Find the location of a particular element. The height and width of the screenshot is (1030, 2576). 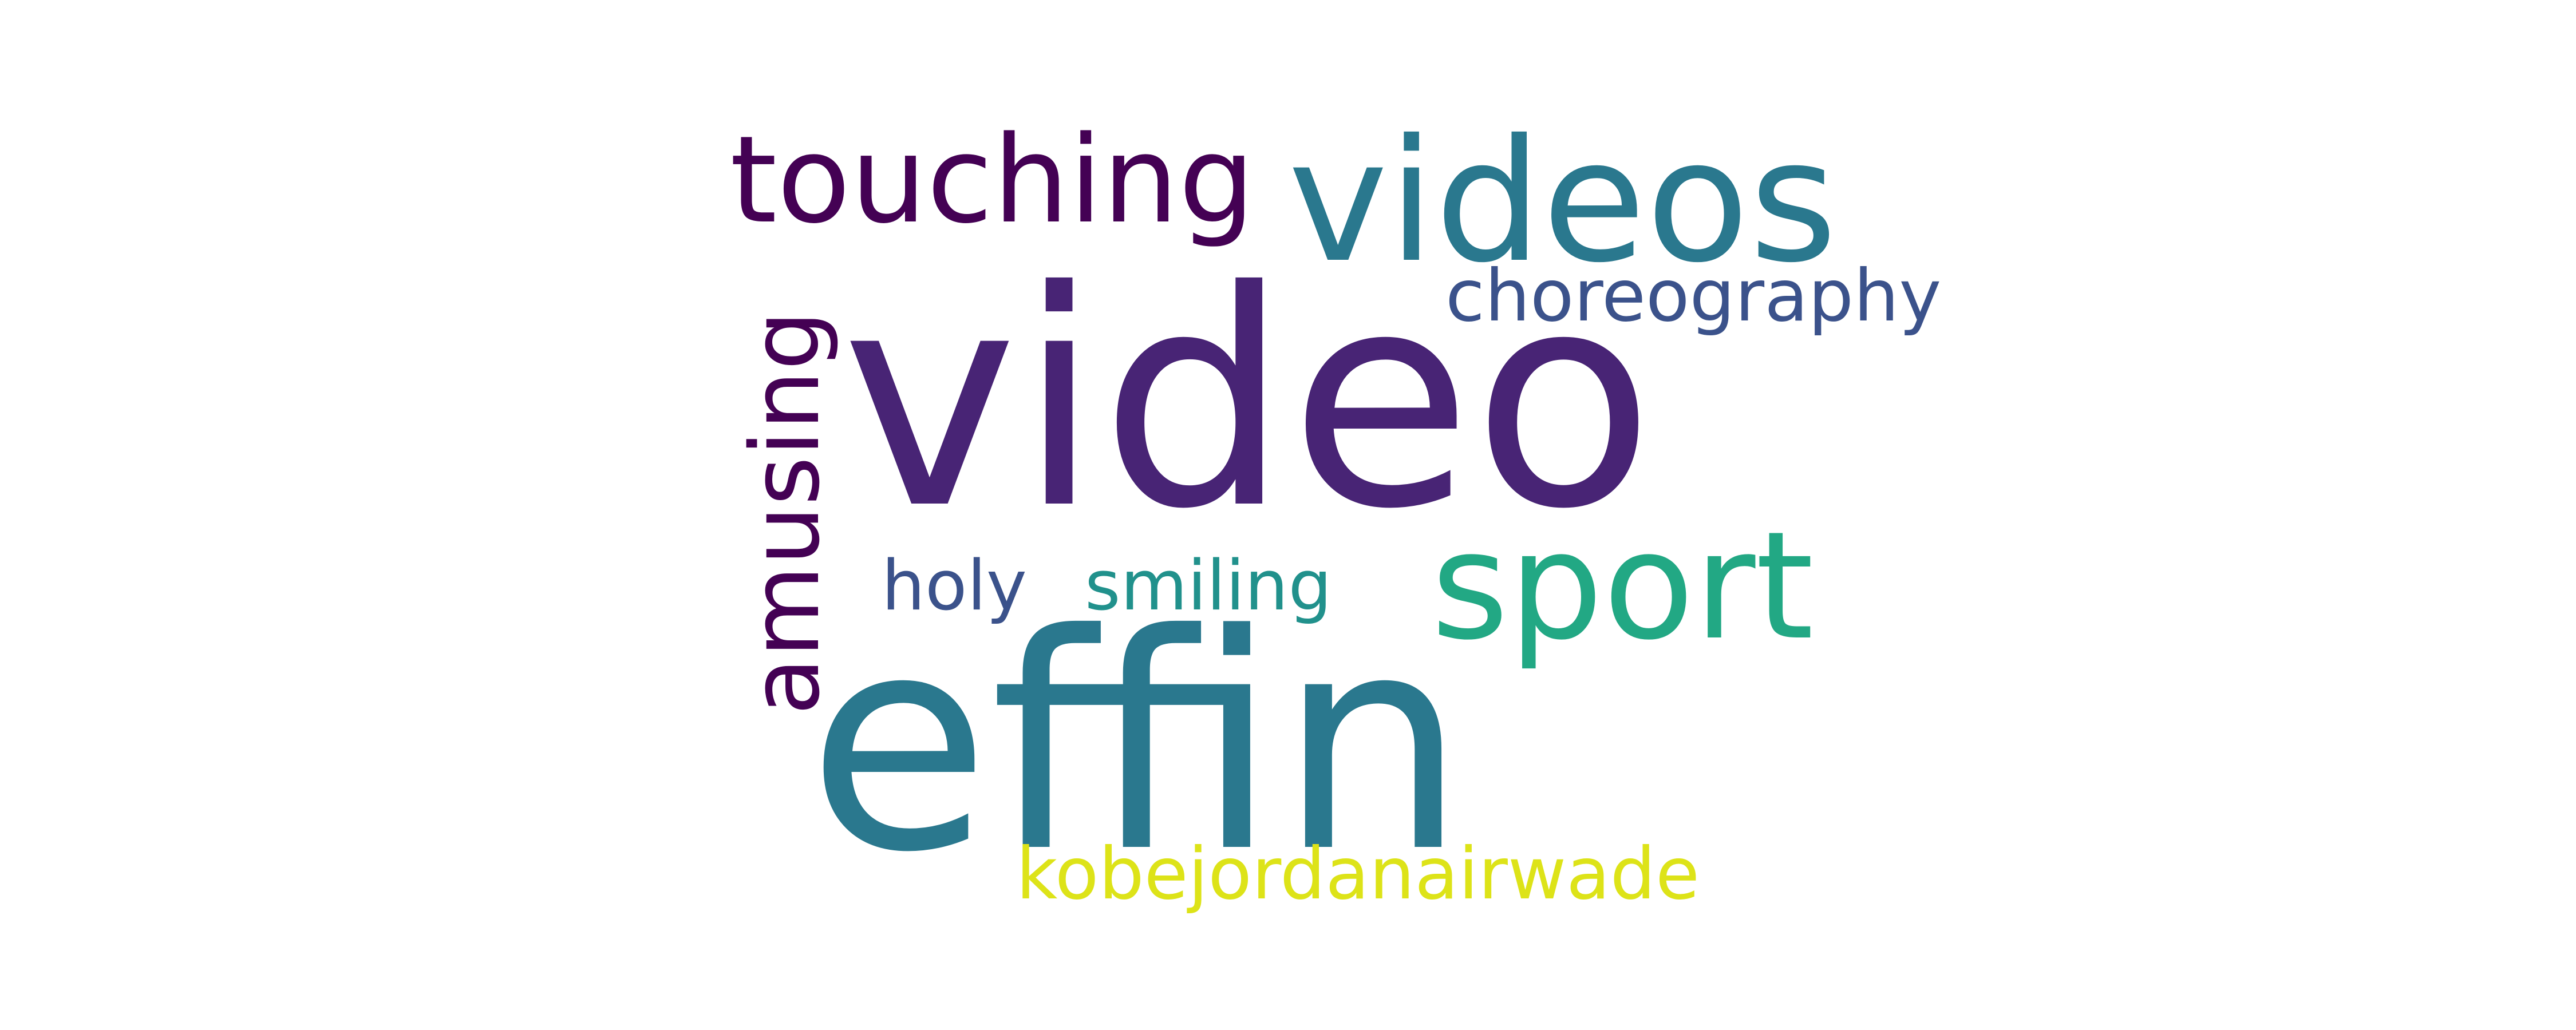

word-sport: sport is located at coordinates (1622, 586).